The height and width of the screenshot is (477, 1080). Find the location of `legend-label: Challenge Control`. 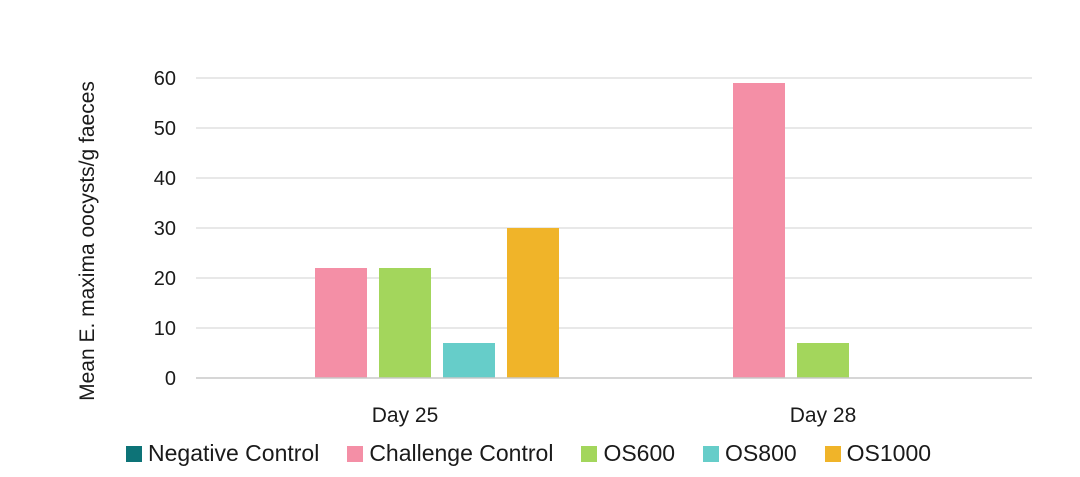

legend-label: Challenge Control is located at coordinates (461, 453).